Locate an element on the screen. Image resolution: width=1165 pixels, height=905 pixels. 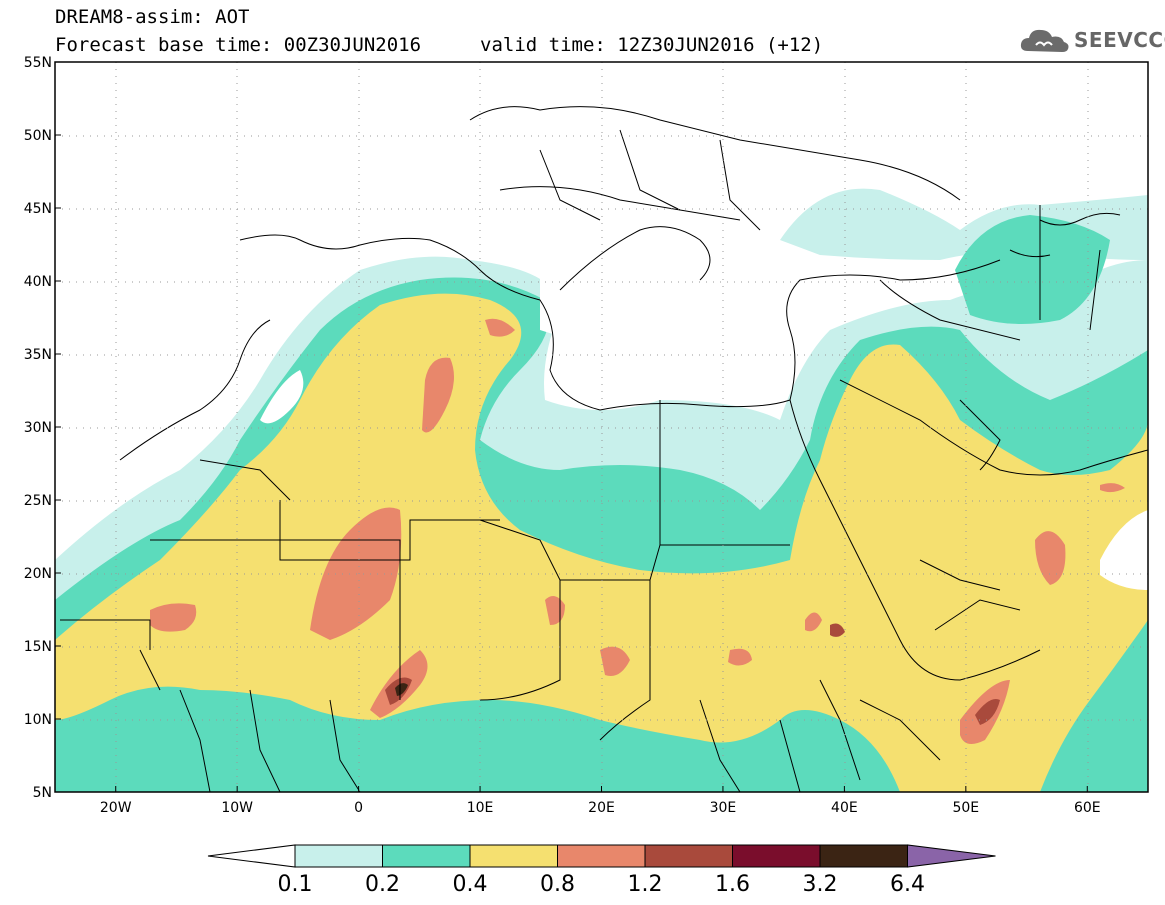
colorbar-label: 6.4 is located at coordinates (907, 884).